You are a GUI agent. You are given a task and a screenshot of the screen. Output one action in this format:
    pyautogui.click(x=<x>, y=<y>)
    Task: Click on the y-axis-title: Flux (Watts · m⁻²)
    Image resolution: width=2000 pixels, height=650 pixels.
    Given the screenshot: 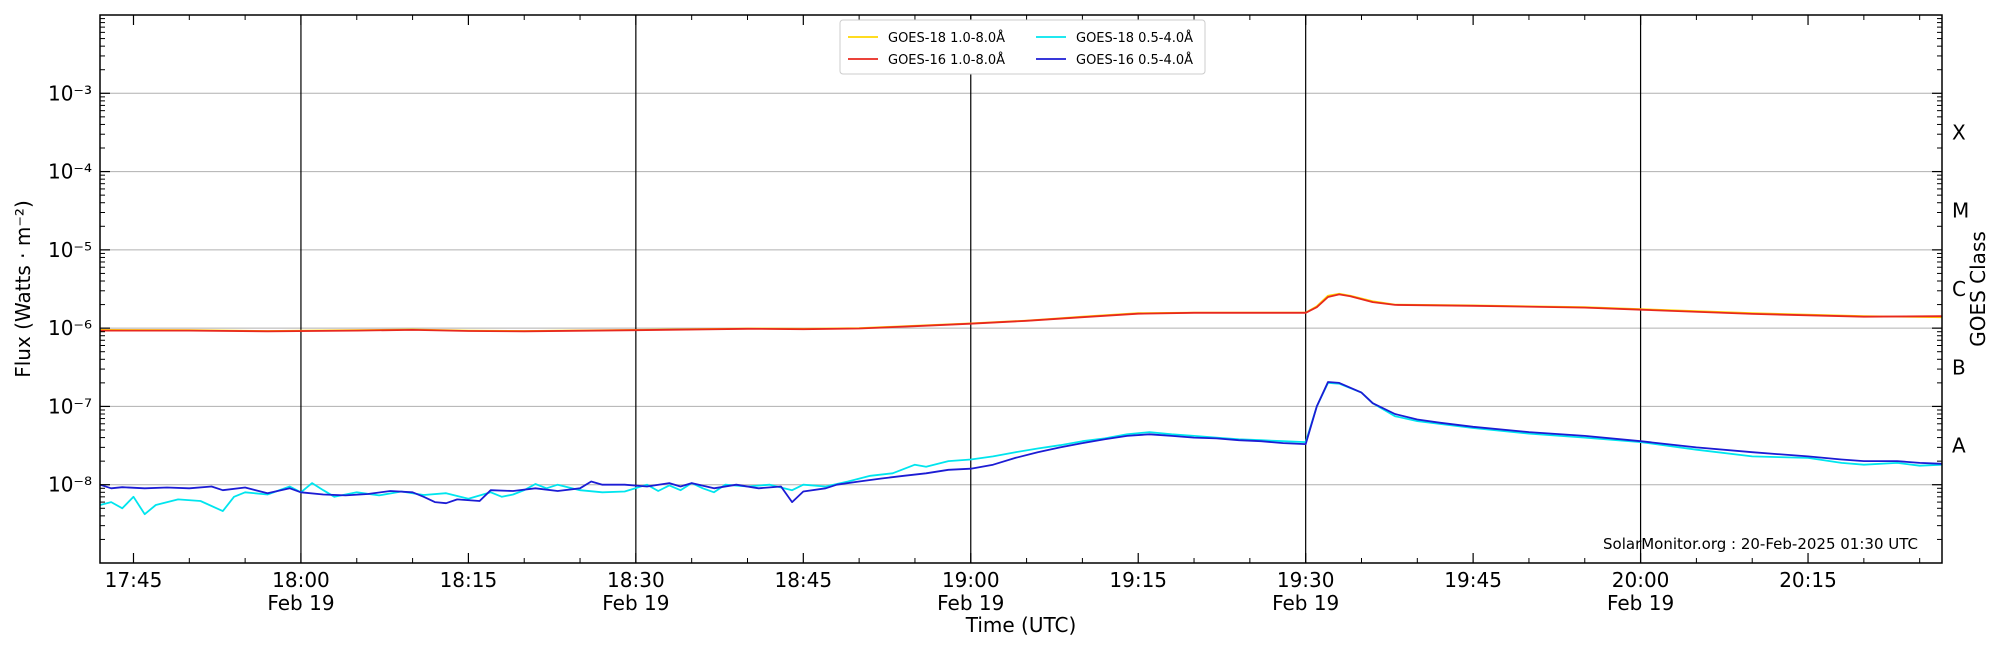 What is the action you would take?
    pyautogui.click(x=23, y=289)
    